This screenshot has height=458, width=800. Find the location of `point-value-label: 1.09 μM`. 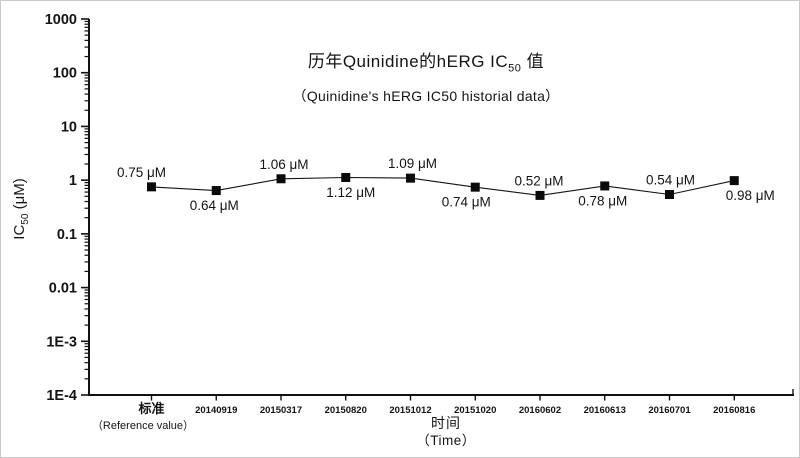

point-value-label: 1.09 μM is located at coordinates (412, 163).